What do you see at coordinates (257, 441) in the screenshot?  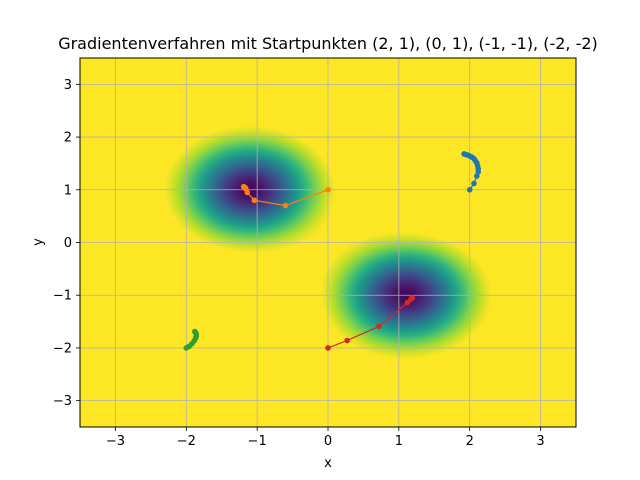 I see `x-tick-label: −1` at bounding box center [257, 441].